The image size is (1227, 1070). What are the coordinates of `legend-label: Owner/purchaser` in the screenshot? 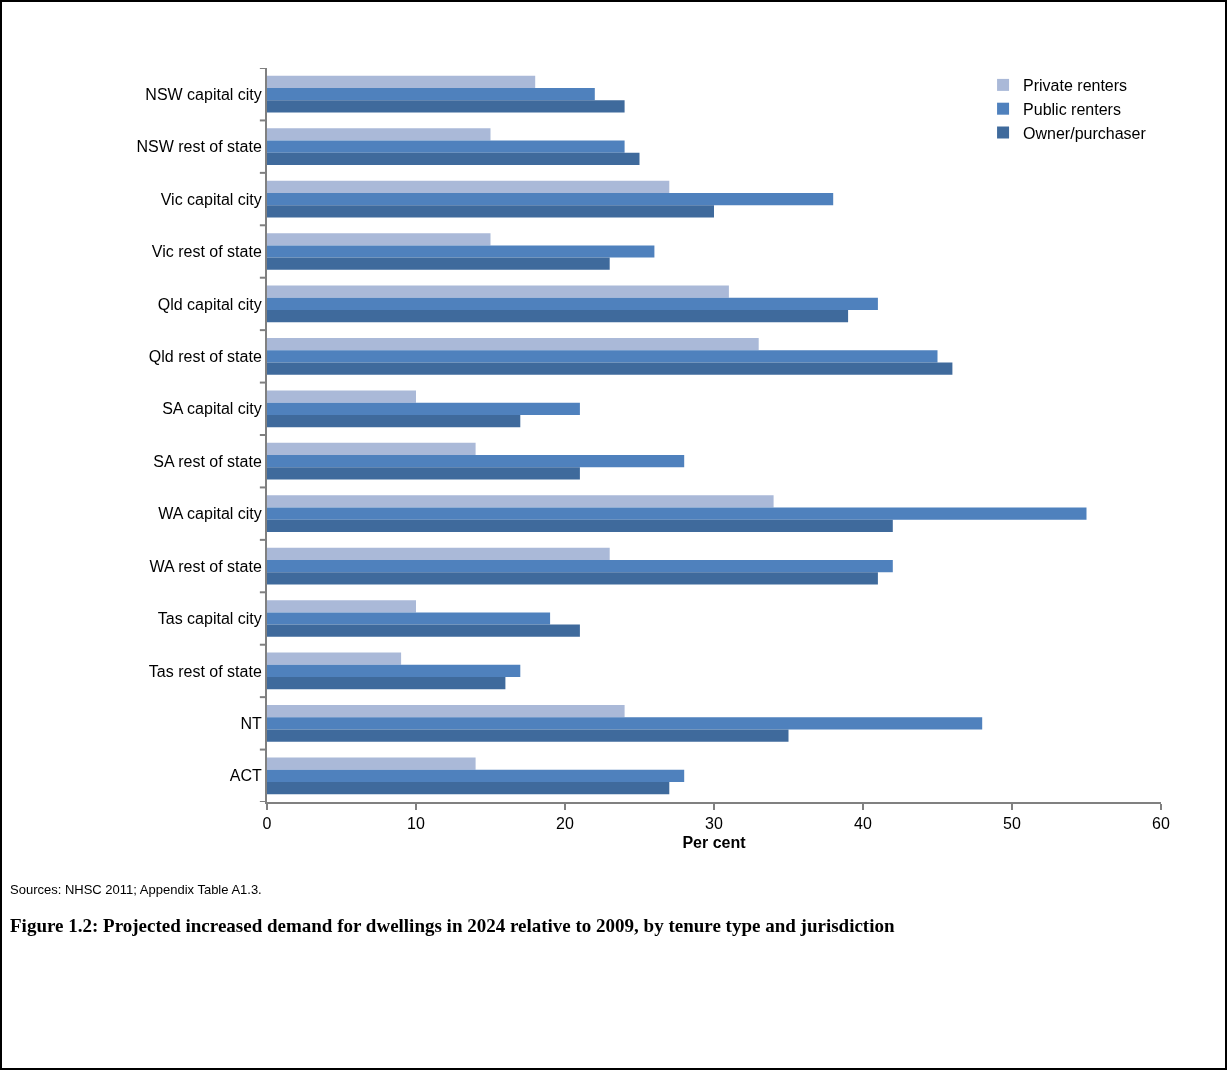 It's located at (1085, 133).